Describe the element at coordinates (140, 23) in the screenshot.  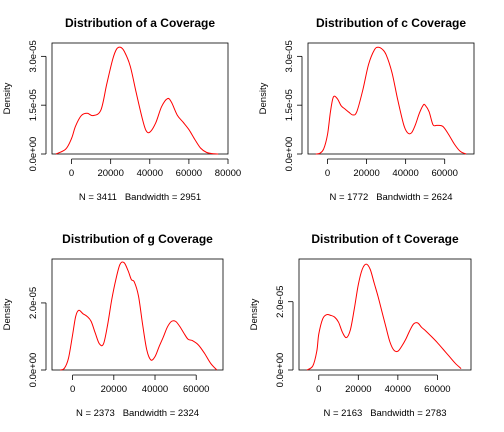
I see `chart-title: Distribution of a Coverage` at that location.